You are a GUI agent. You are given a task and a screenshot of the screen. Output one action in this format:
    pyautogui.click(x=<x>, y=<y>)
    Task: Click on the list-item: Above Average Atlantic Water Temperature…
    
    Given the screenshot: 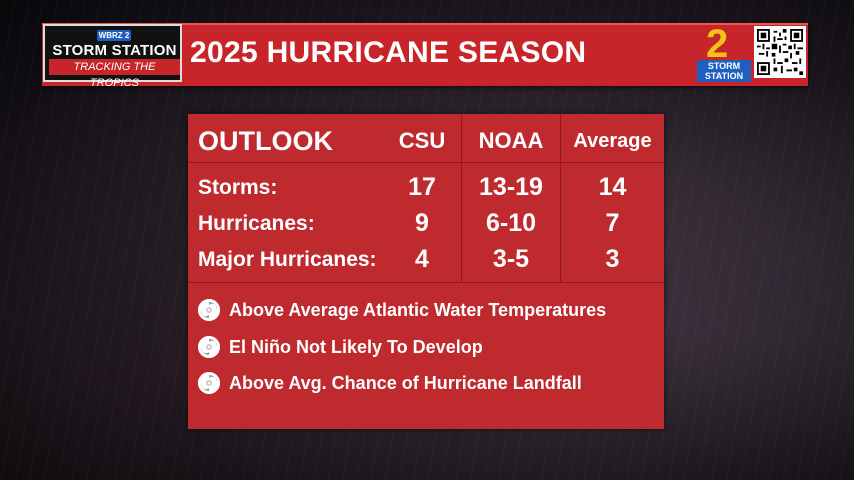 What is the action you would take?
    pyautogui.click(x=402, y=310)
    